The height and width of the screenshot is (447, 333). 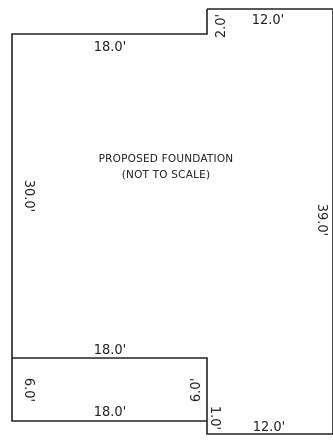 What do you see at coordinates (269, 427) in the screenshot?
I see `dim-bottom-right-width: 12.0'` at bounding box center [269, 427].